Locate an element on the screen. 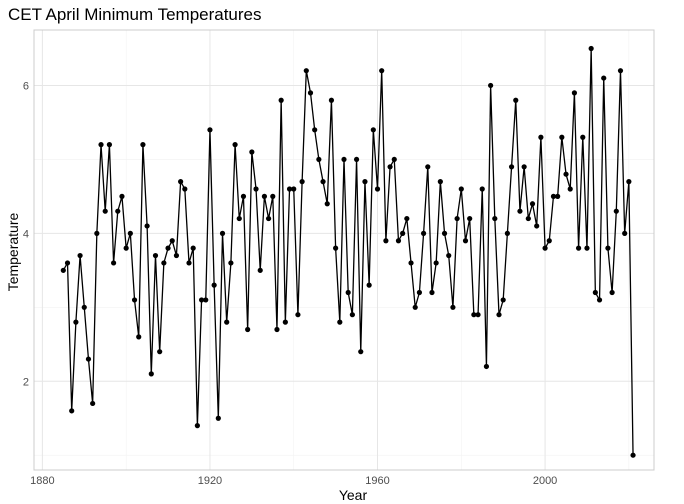 The height and width of the screenshot is (504, 684). chart-title: CET April Minimum Temperatures is located at coordinates (135, 14).